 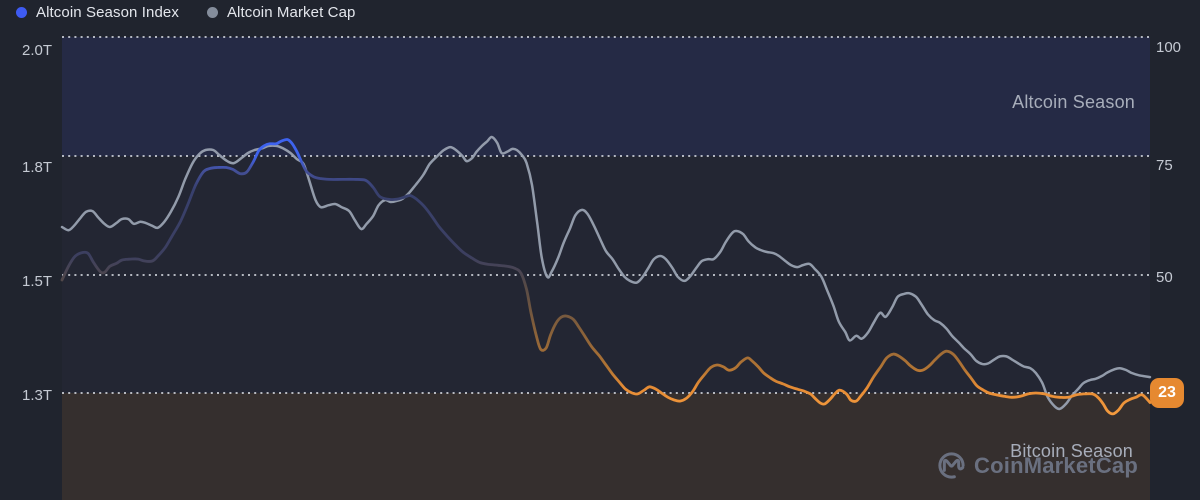 I want to click on legend-label-marketcap: Altcoin Market Cap, so click(x=291, y=12).